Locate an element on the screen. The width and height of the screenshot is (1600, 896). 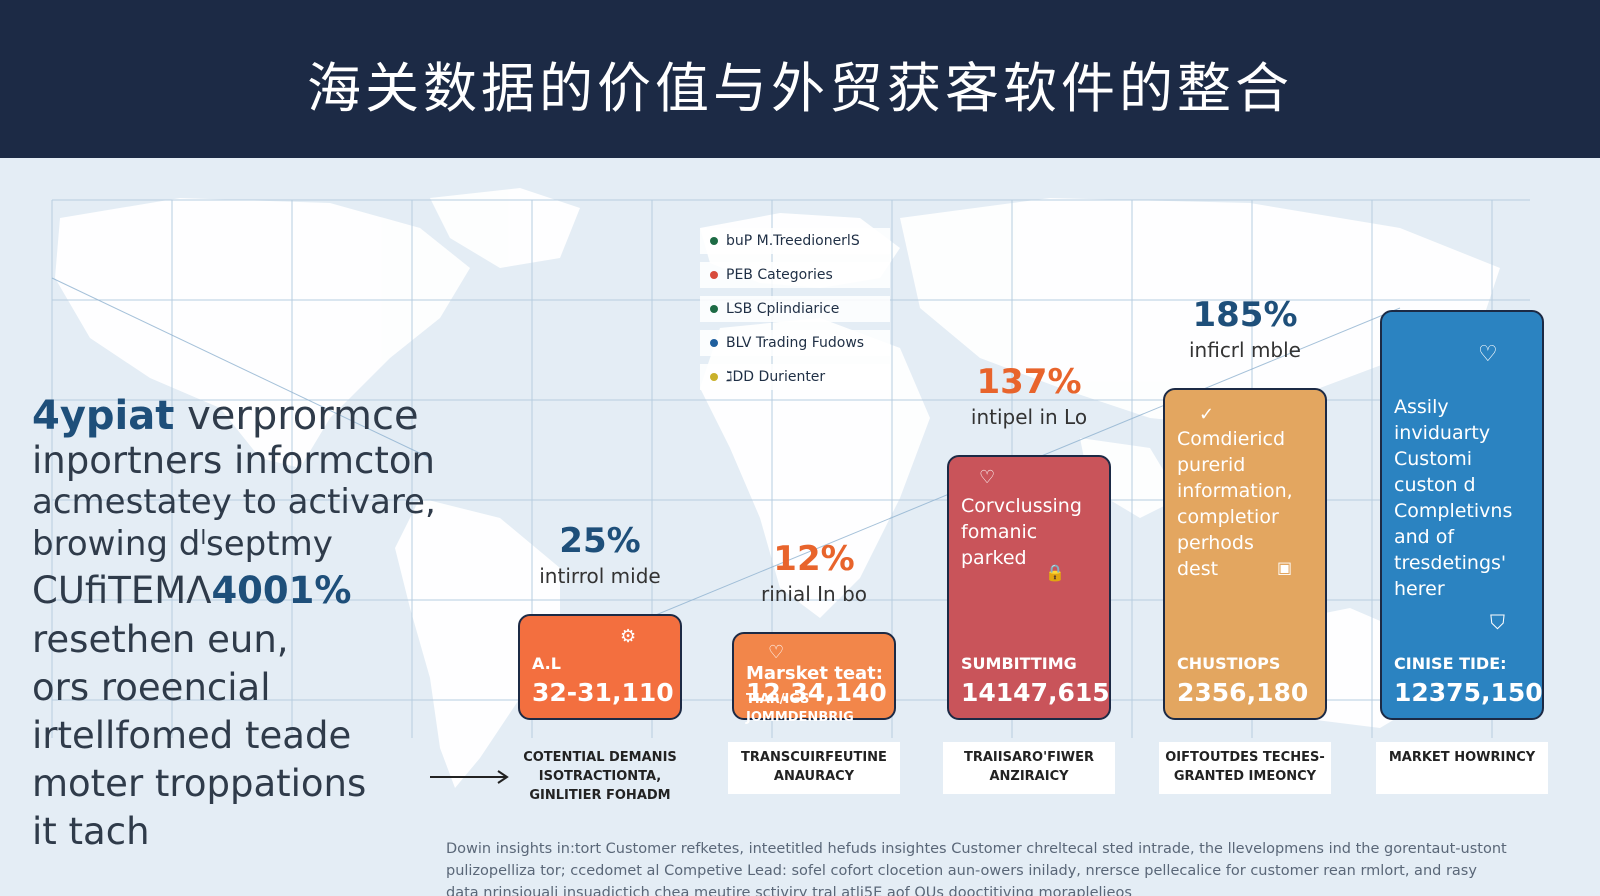
percent-label: 12% is located at coordinates (814, 559).